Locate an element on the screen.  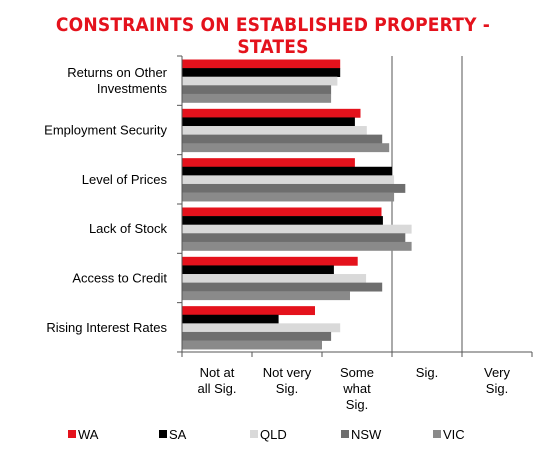
category-label: Level of Prices is located at coordinates (125, 179).